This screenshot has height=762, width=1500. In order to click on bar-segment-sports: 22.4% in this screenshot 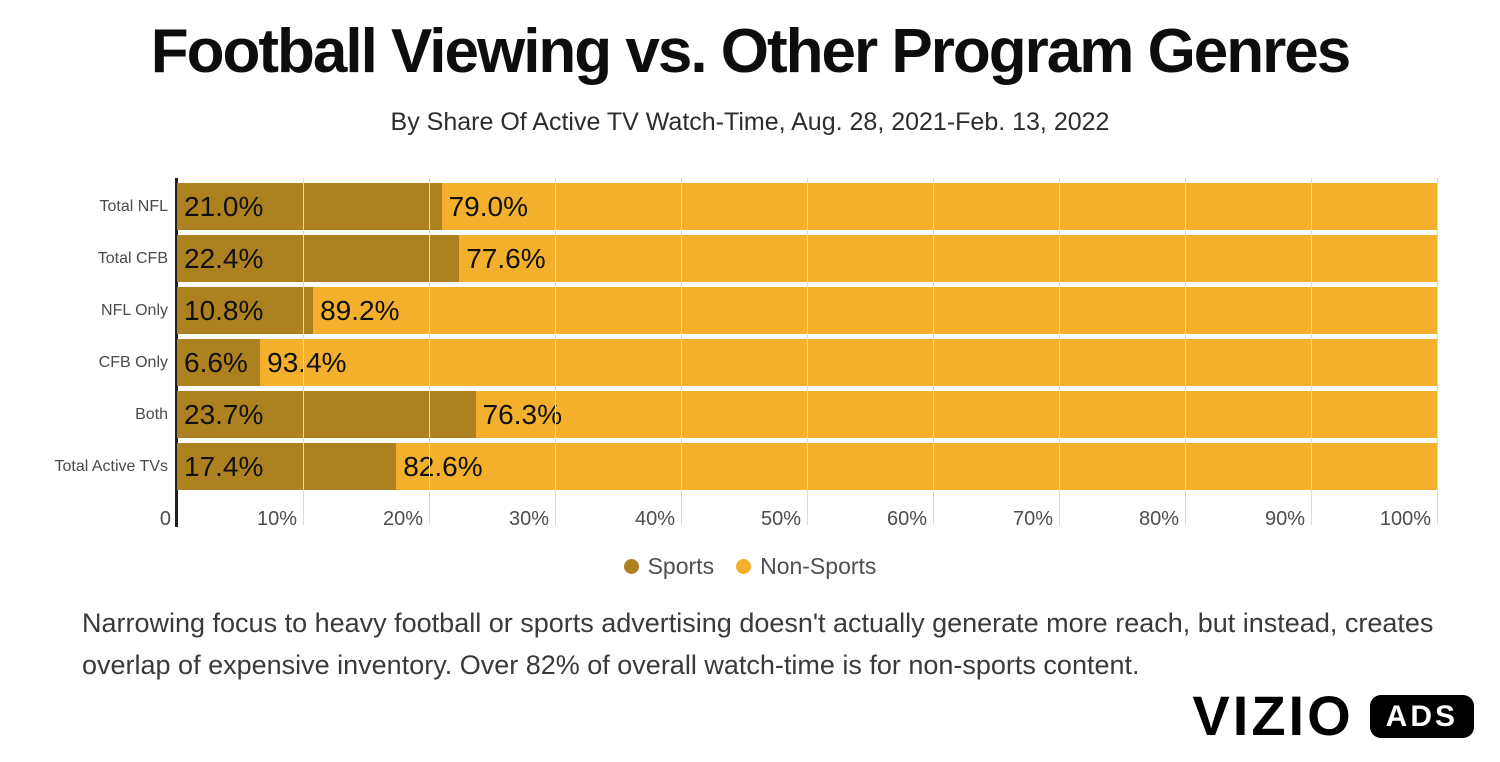, I will do `click(318, 258)`.